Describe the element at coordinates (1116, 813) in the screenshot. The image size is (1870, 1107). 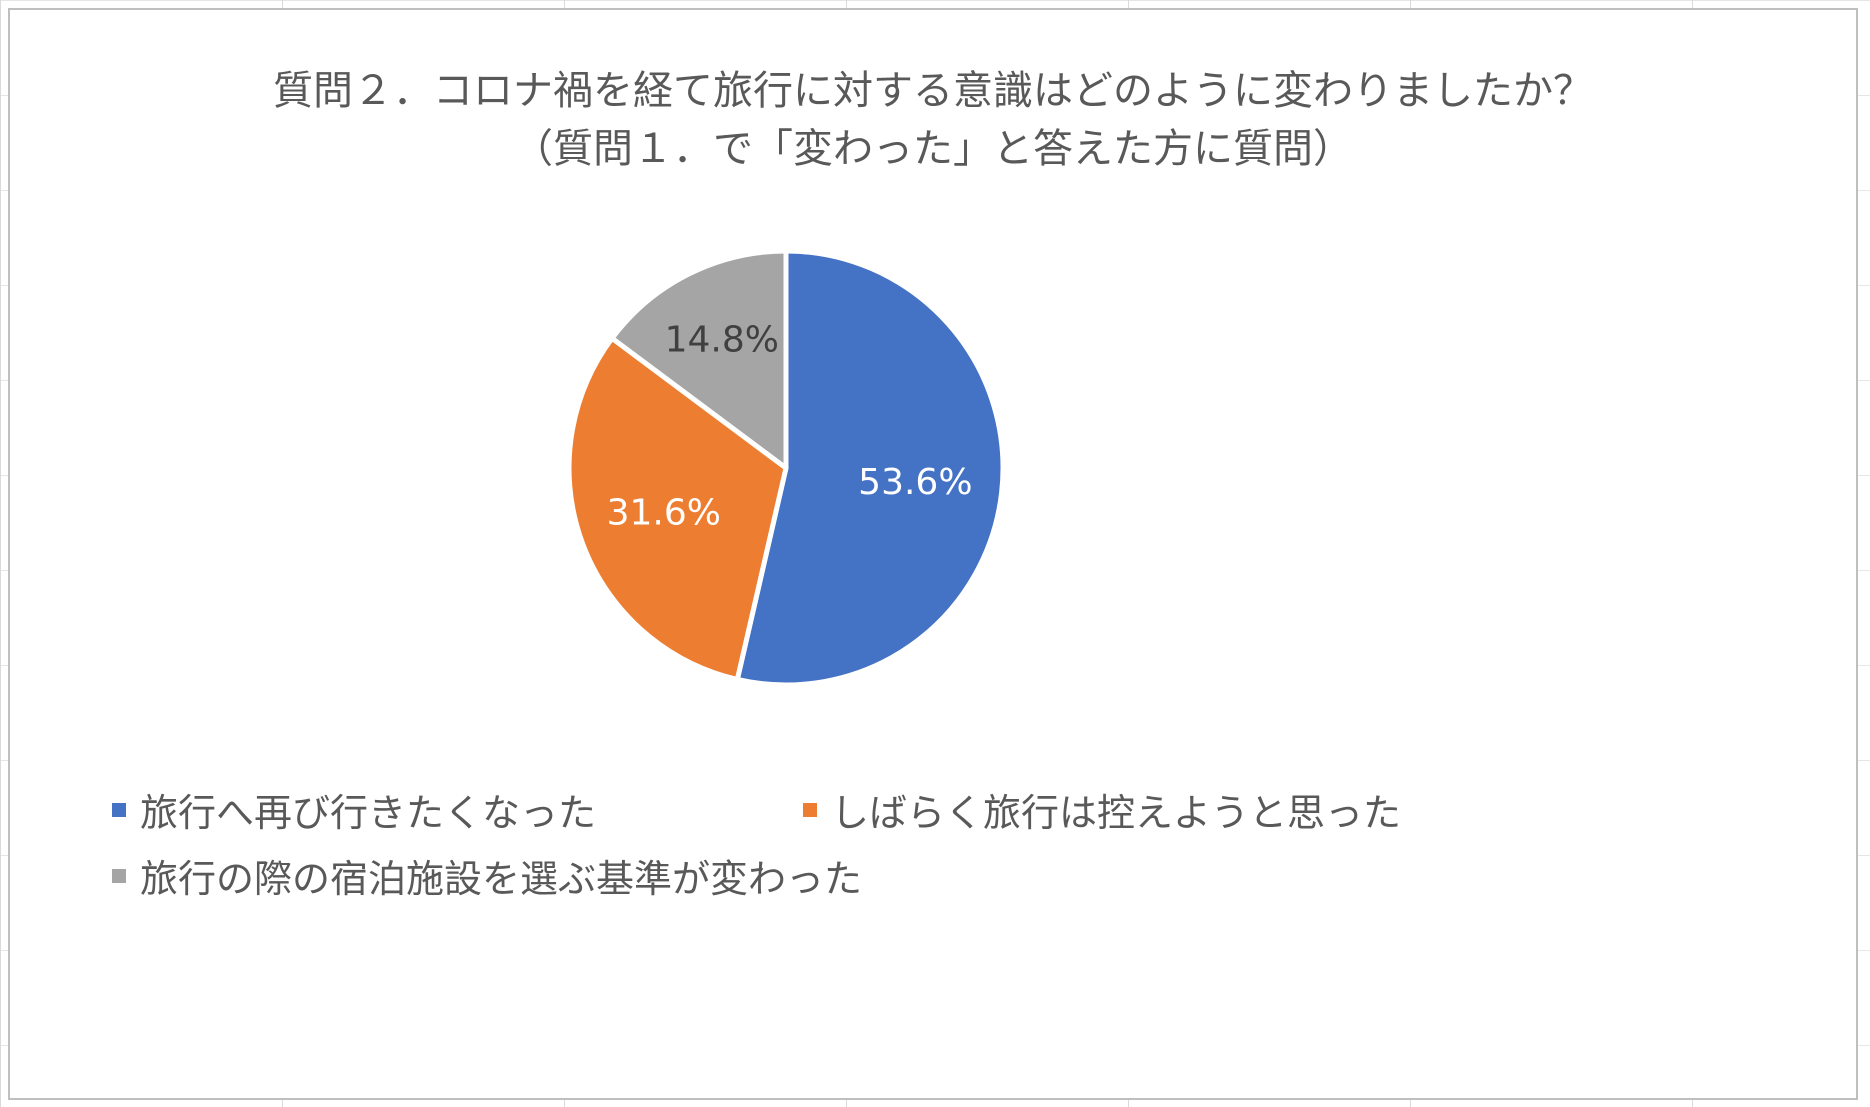
I see `legend-label: しばらく旅行は控えようと思った` at that location.